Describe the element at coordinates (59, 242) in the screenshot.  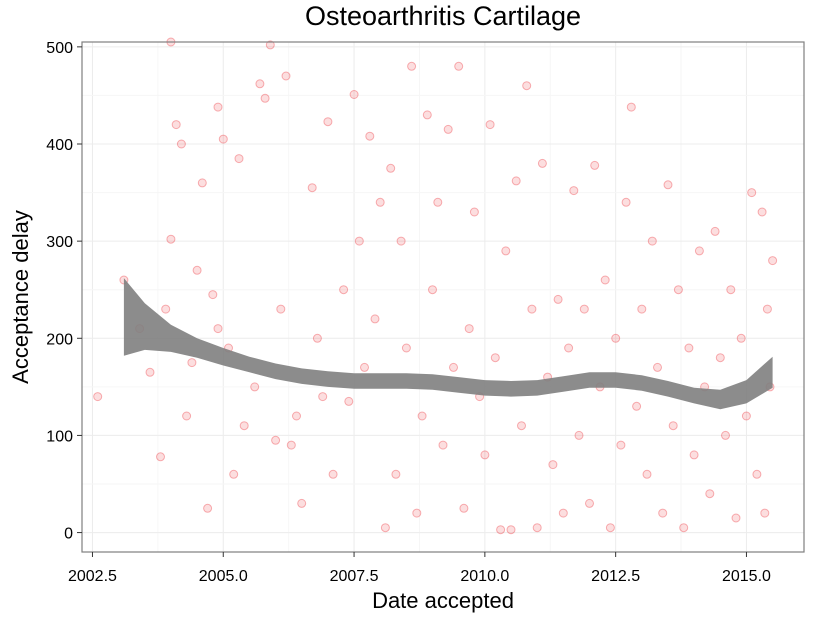
I see `y-tick-label: 300` at that location.